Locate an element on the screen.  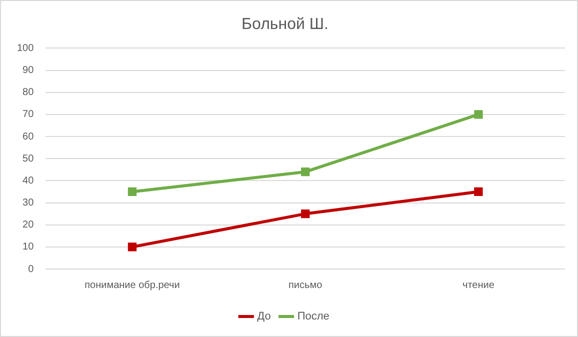
legend-label: До is located at coordinates (264, 316).